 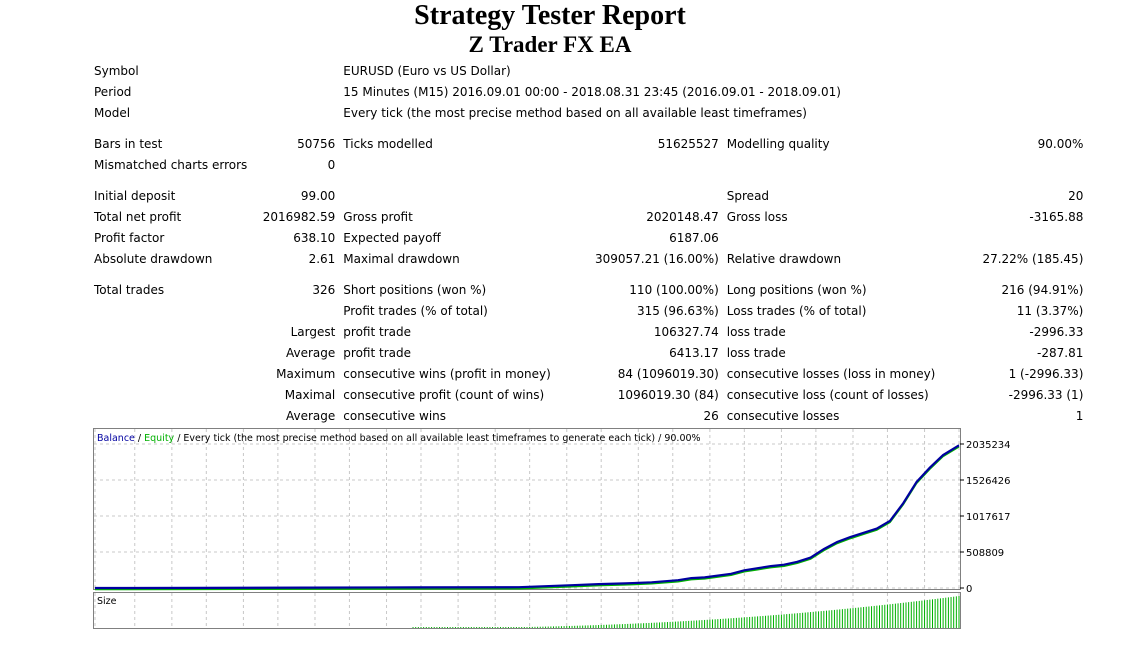 I want to click on report-title: Strategy Tester Report, so click(x=550, y=15).